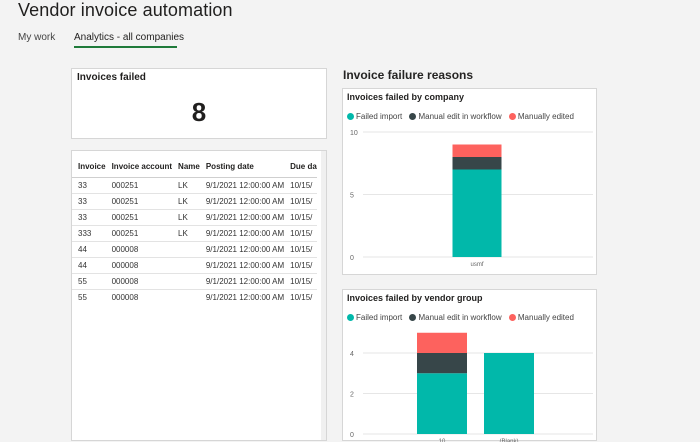 The width and height of the screenshot is (700, 442). Describe the element at coordinates (352, 395) in the screenshot. I see `y-tick-label: 2` at that location.